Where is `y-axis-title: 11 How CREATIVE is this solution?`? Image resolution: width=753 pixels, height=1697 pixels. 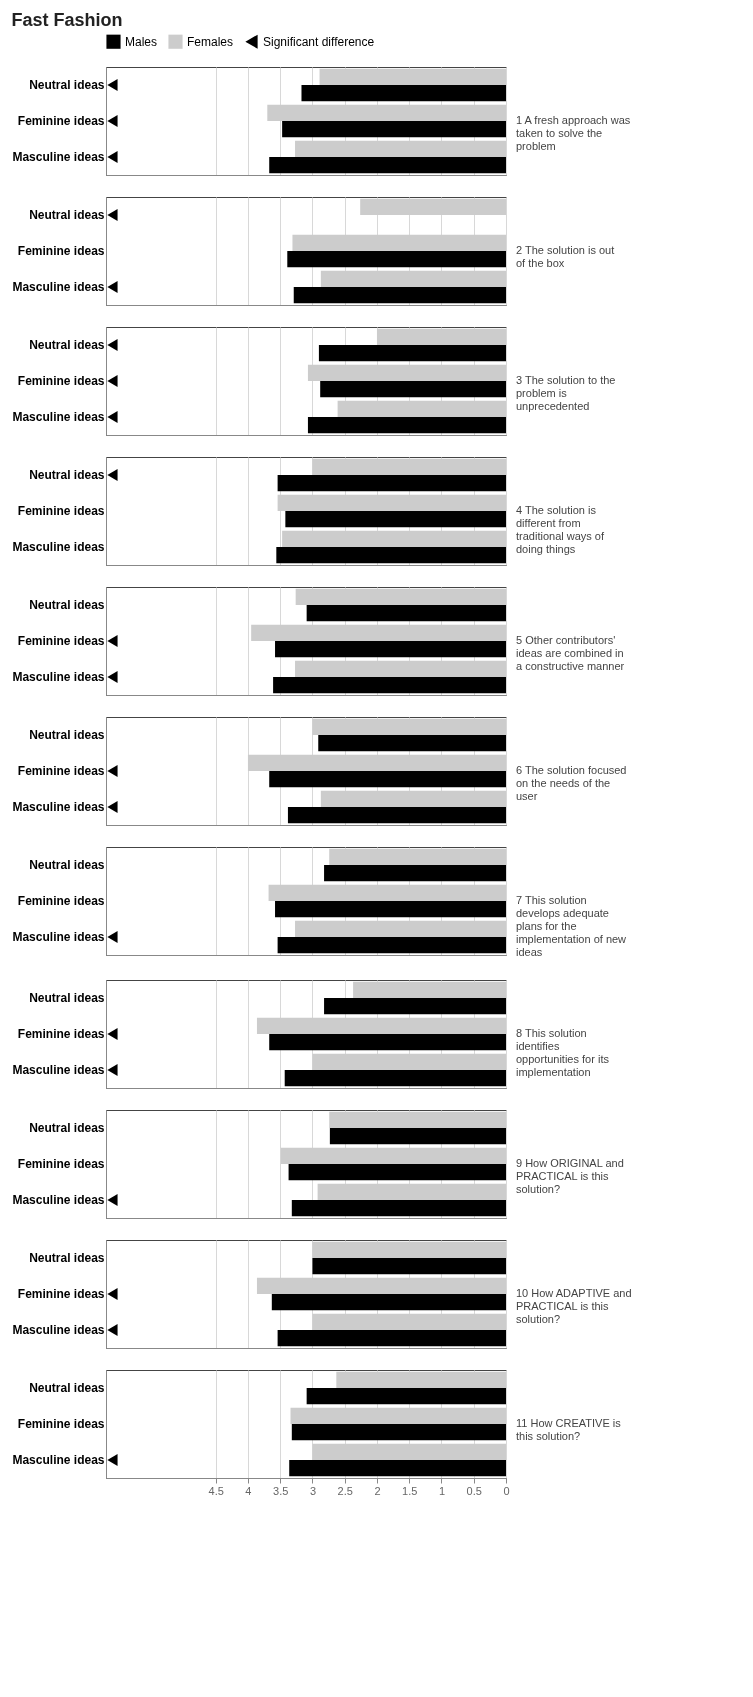
y-axis-title: 11 How CREATIVE is this solution? is located at coordinates (569, 1429).